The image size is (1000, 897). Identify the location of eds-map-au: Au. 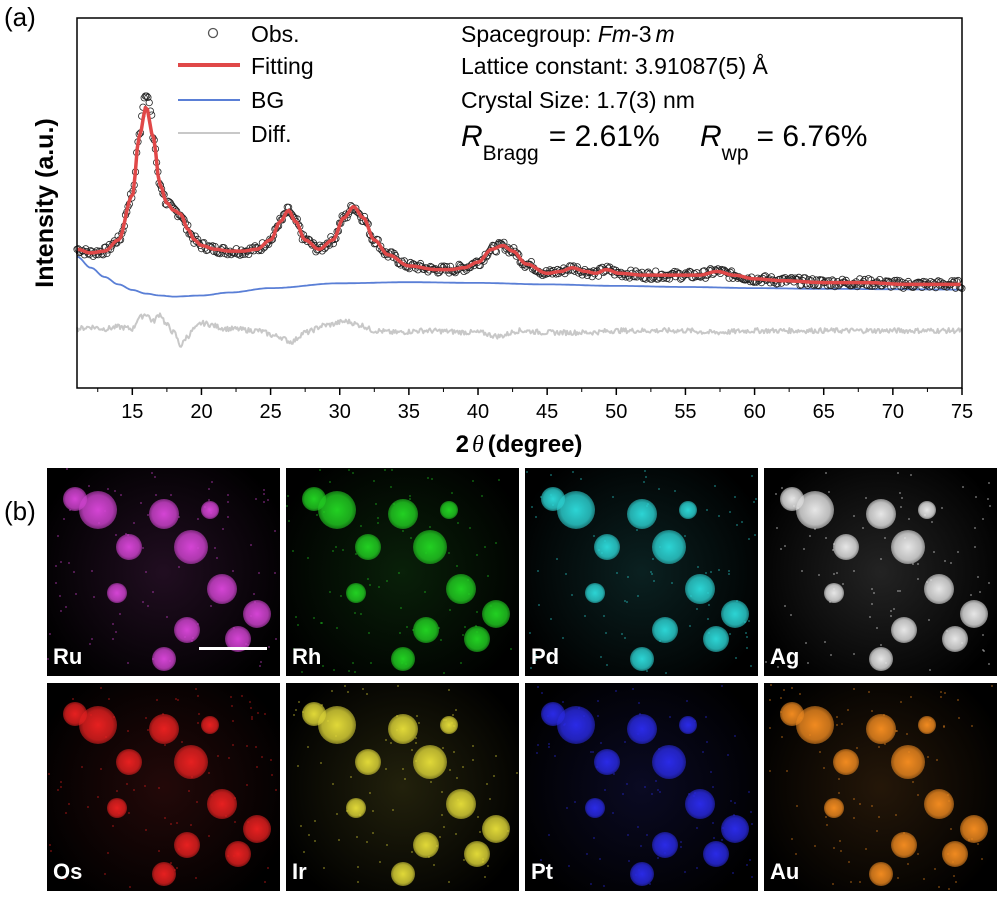
(880, 787).